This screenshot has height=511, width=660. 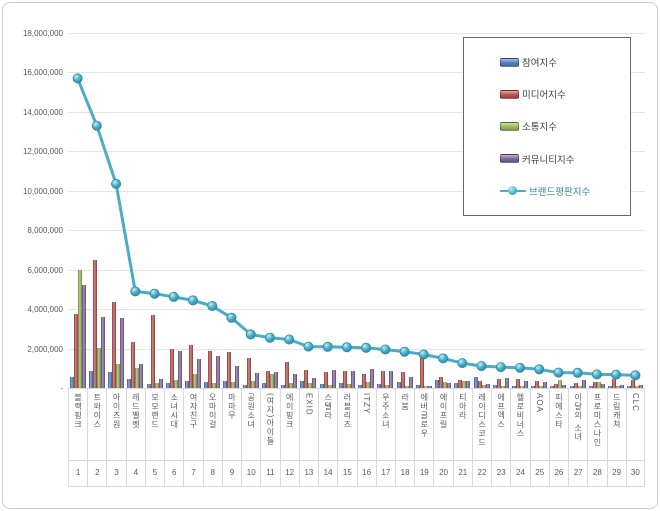 I want to click on x-axis-category: 트와이스 2, so click(x=97, y=437).